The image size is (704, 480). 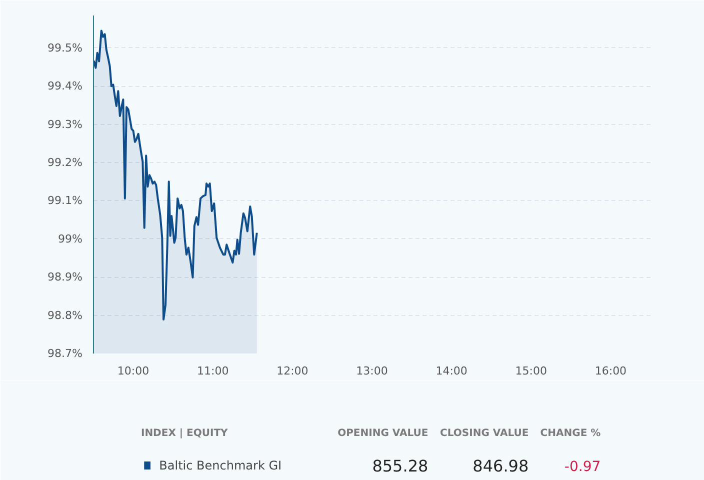 I want to click on x-tick-label: 16:00, so click(x=610, y=371).